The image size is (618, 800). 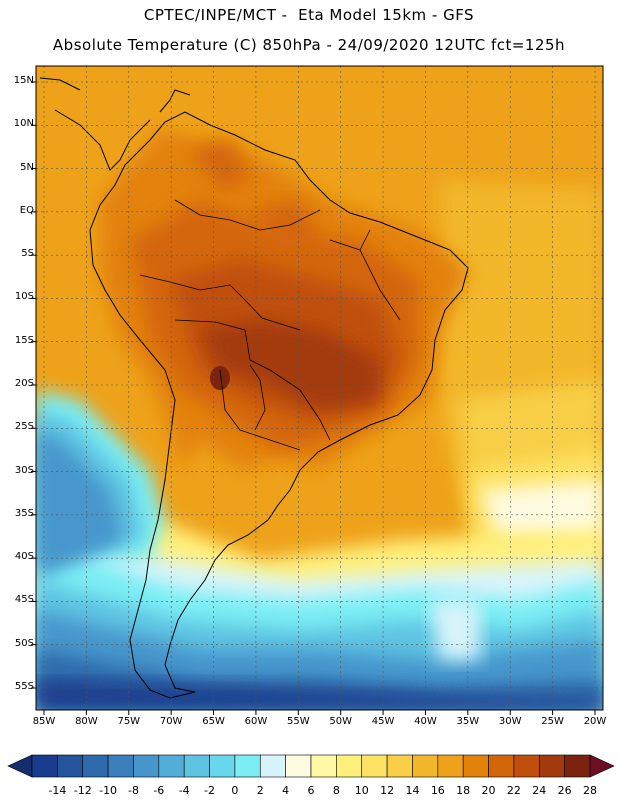 What do you see at coordinates (24, 513) in the screenshot?
I see `lat-label: 35S` at bounding box center [24, 513].